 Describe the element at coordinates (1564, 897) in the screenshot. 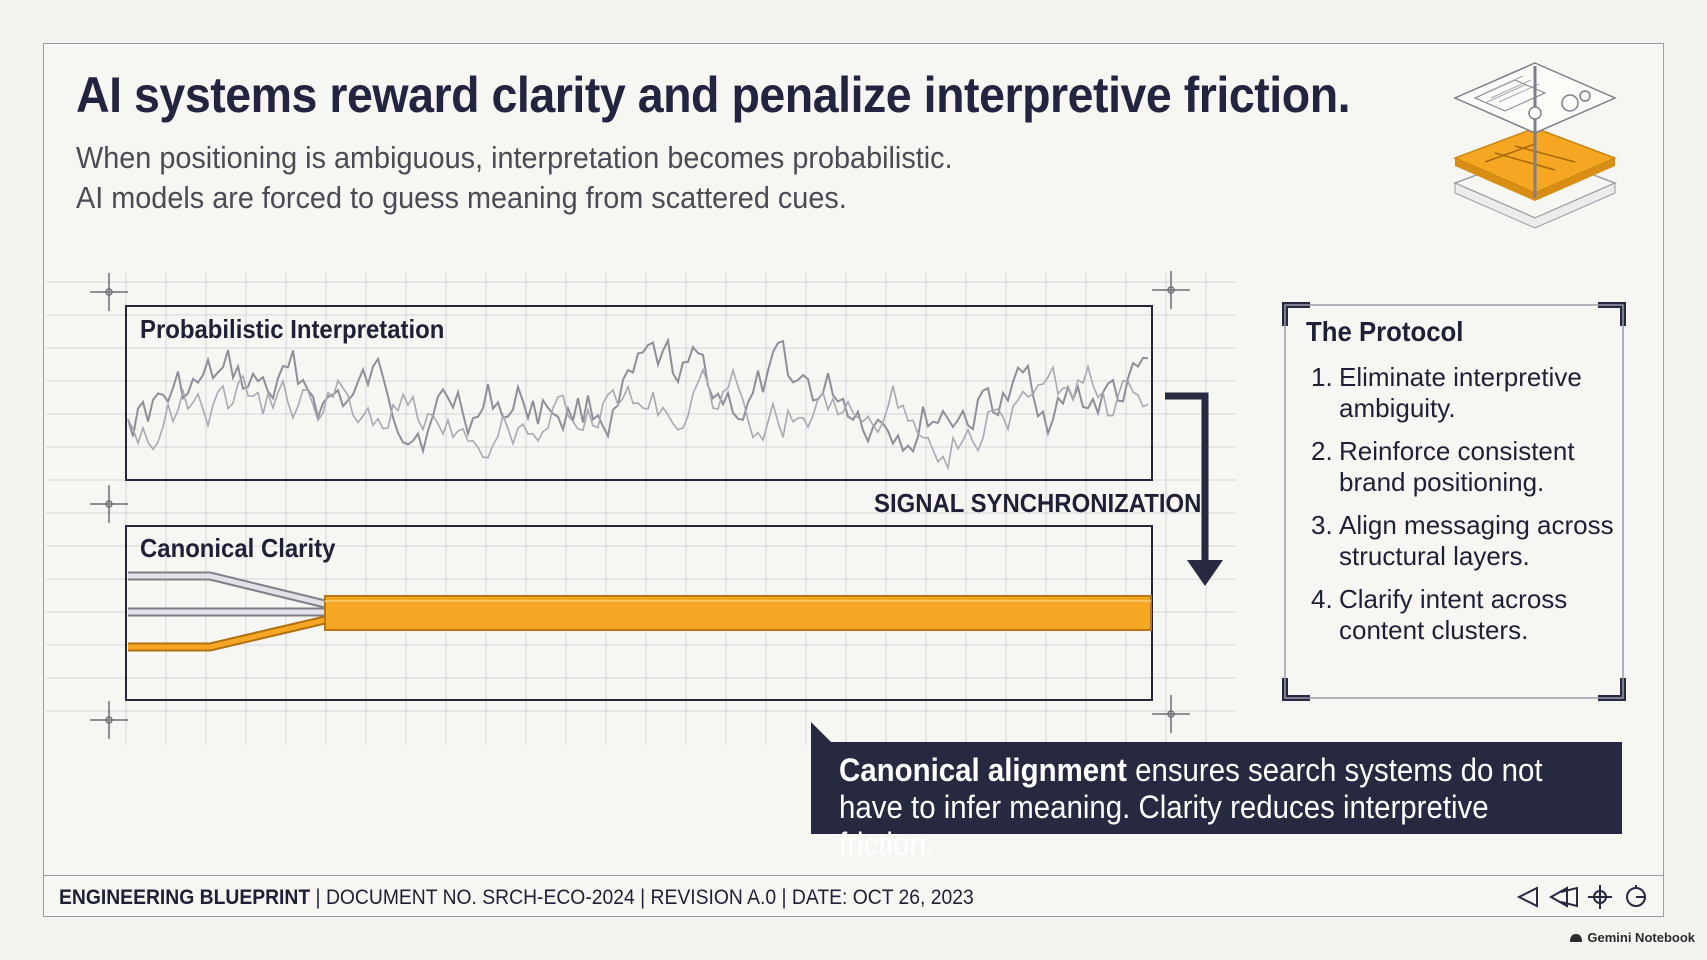

I see `rewind-arrow-icon` at that location.